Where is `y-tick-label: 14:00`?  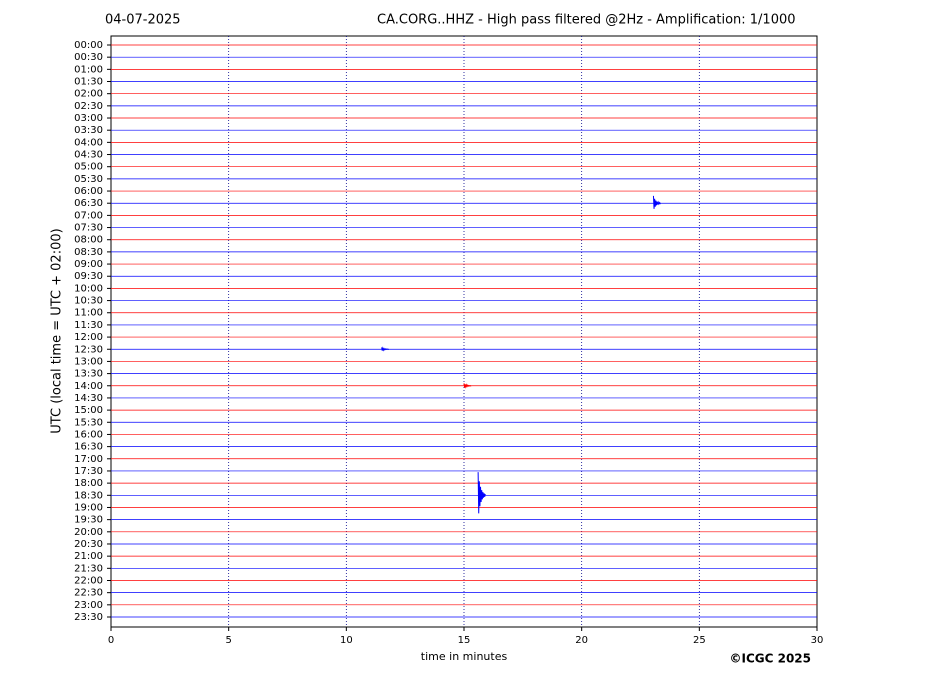
y-tick-label: 14:00 is located at coordinates (88, 386).